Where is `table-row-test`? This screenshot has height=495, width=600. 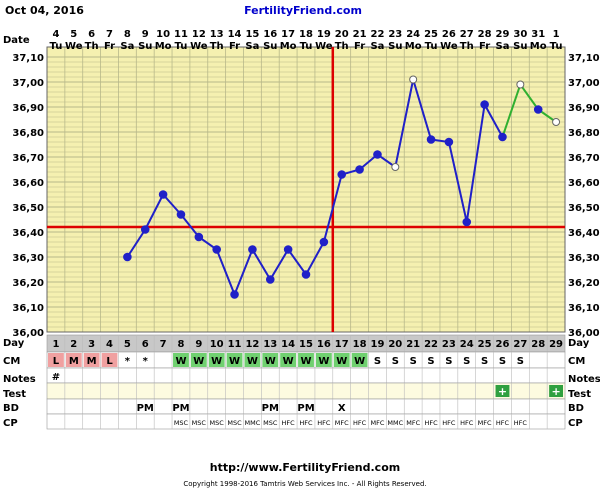
table-row-test is located at coordinates (306, 391).